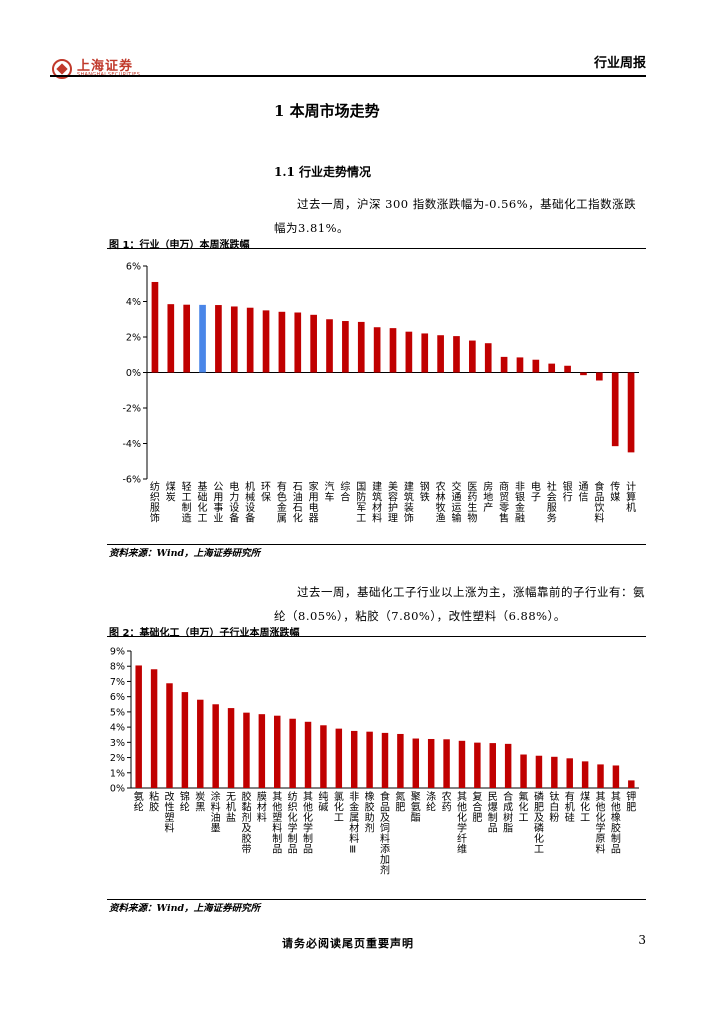 The image size is (724, 1024). What do you see at coordinates (348, 76) in the screenshot?
I see `header-divider` at bounding box center [348, 76].